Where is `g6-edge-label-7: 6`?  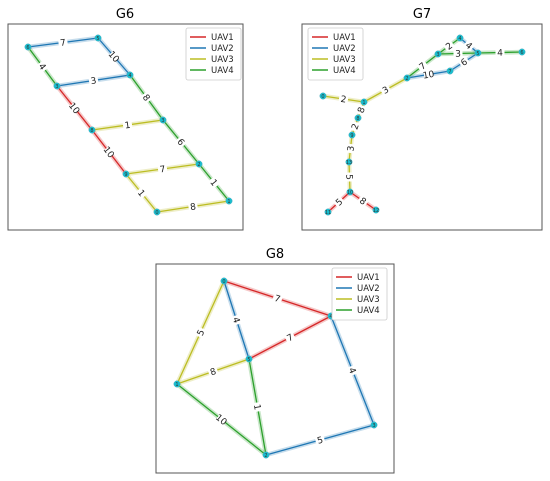 g6-edge-label-7: 6 is located at coordinates (180, 142).